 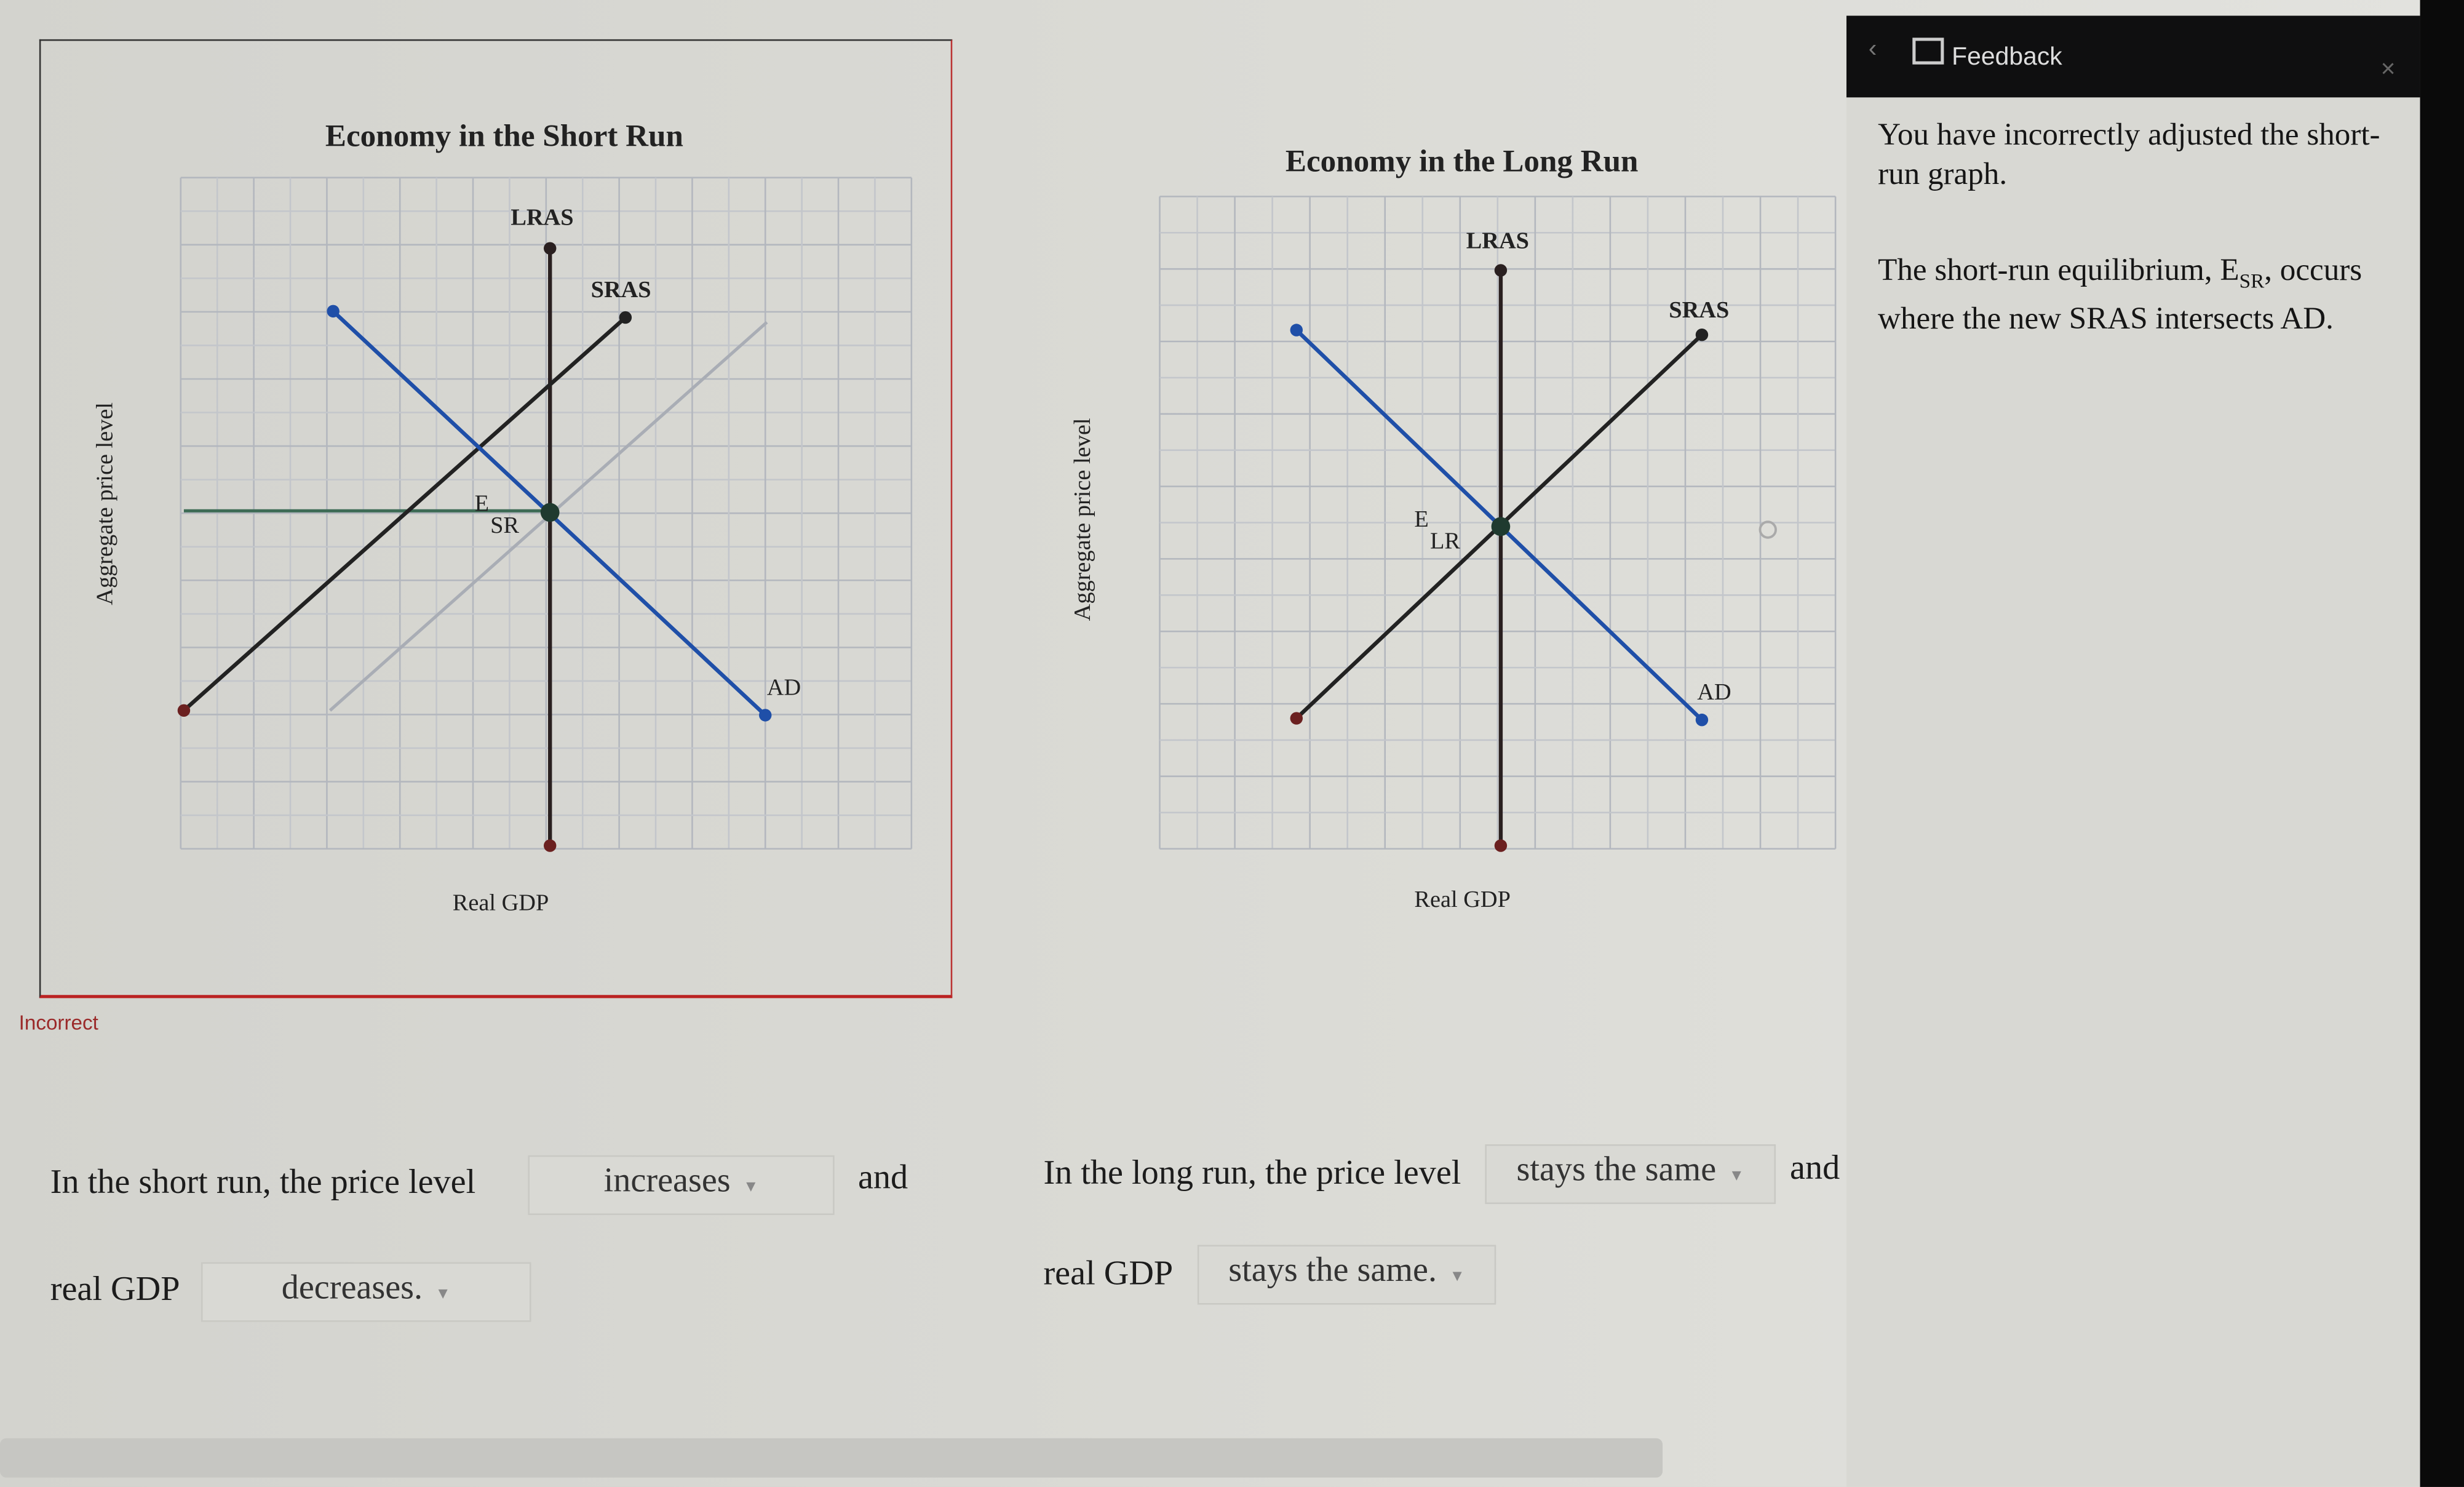 What do you see at coordinates (1108, 1273) in the screenshot?
I see `lr-gdp-question: real GDP` at bounding box center [1108, 1273].